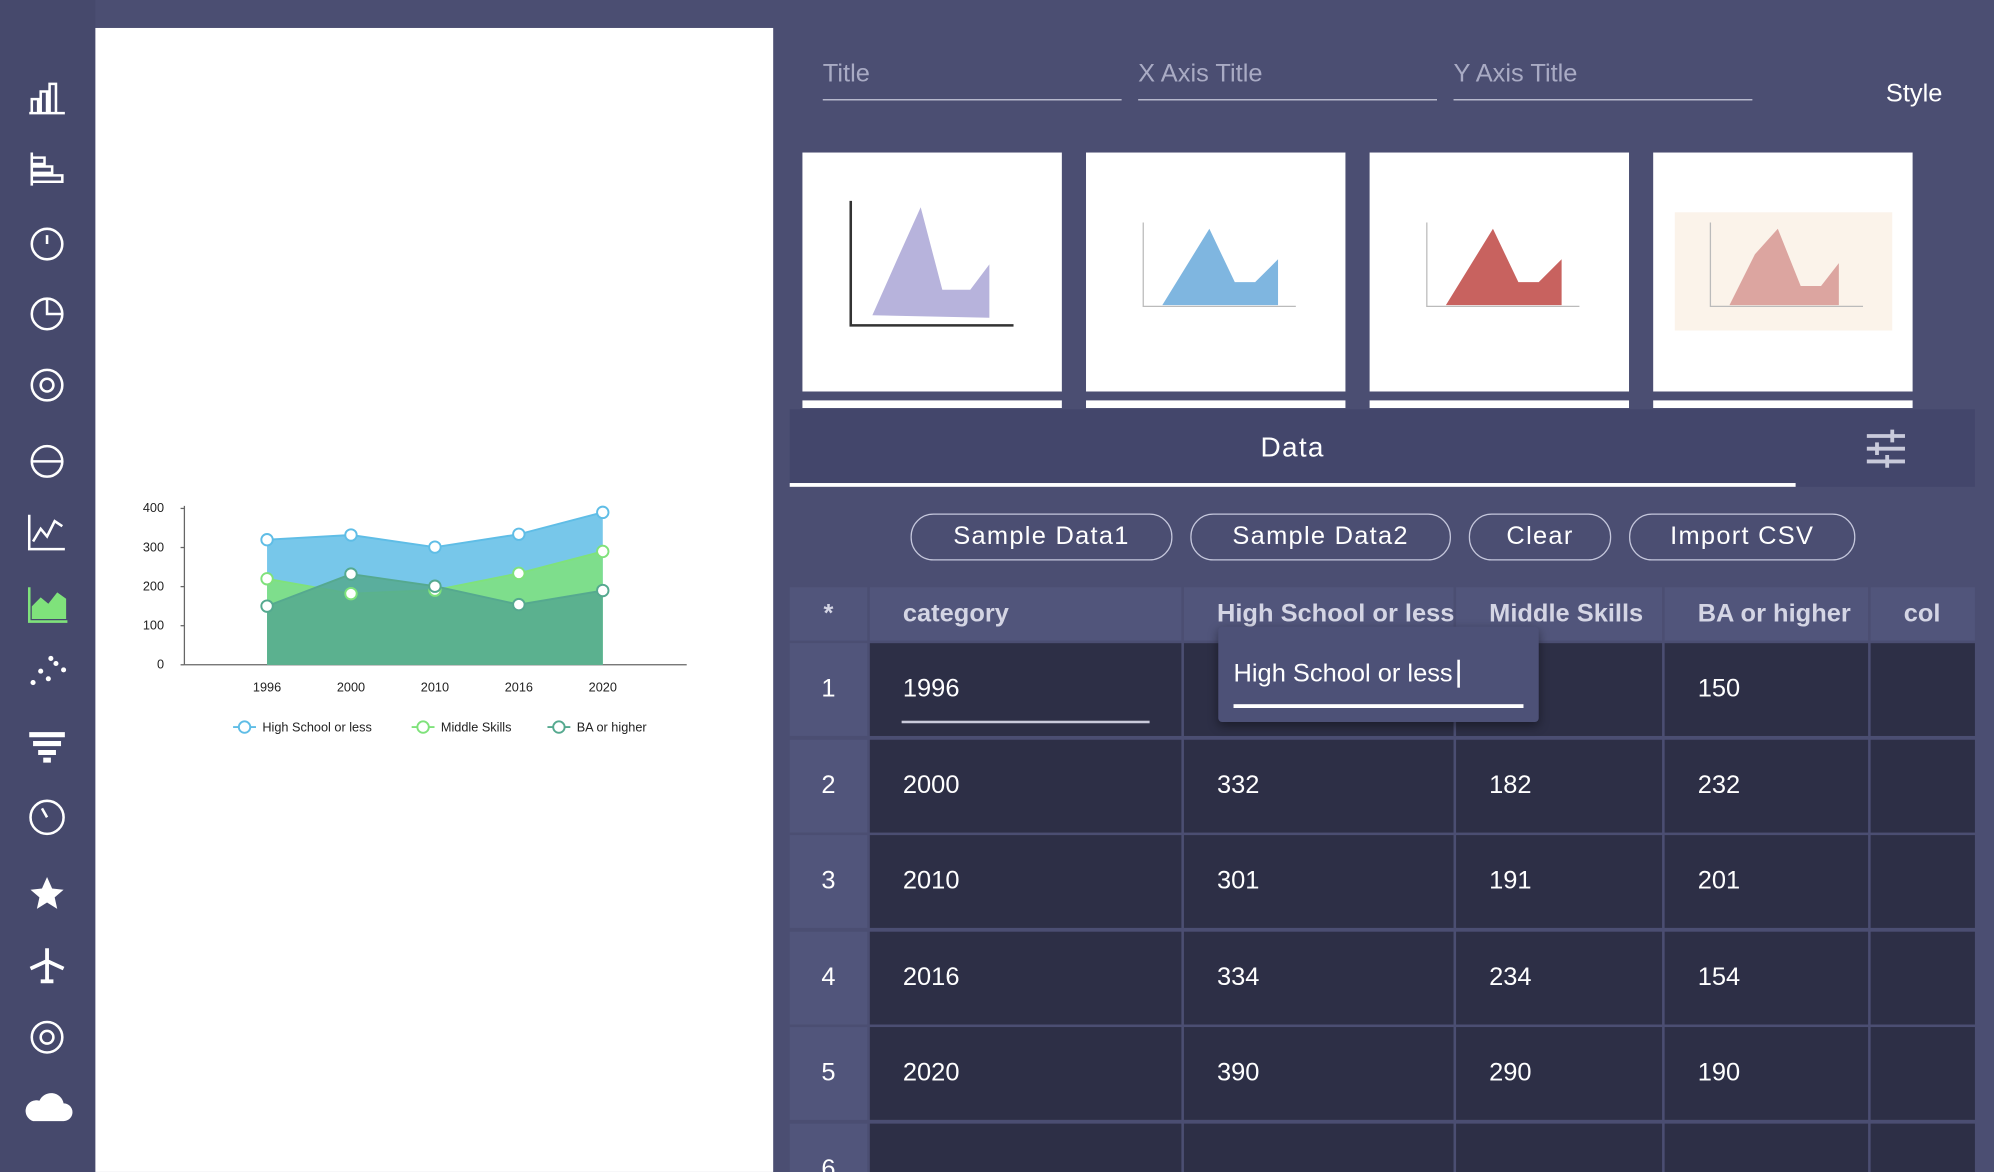 Image resolution: width=1994 pixels, height=1172 pixels. What do you see at coordinates (828, 614) in the screenshot?
I see `header-cell: *` at bounding box center [828, 614].